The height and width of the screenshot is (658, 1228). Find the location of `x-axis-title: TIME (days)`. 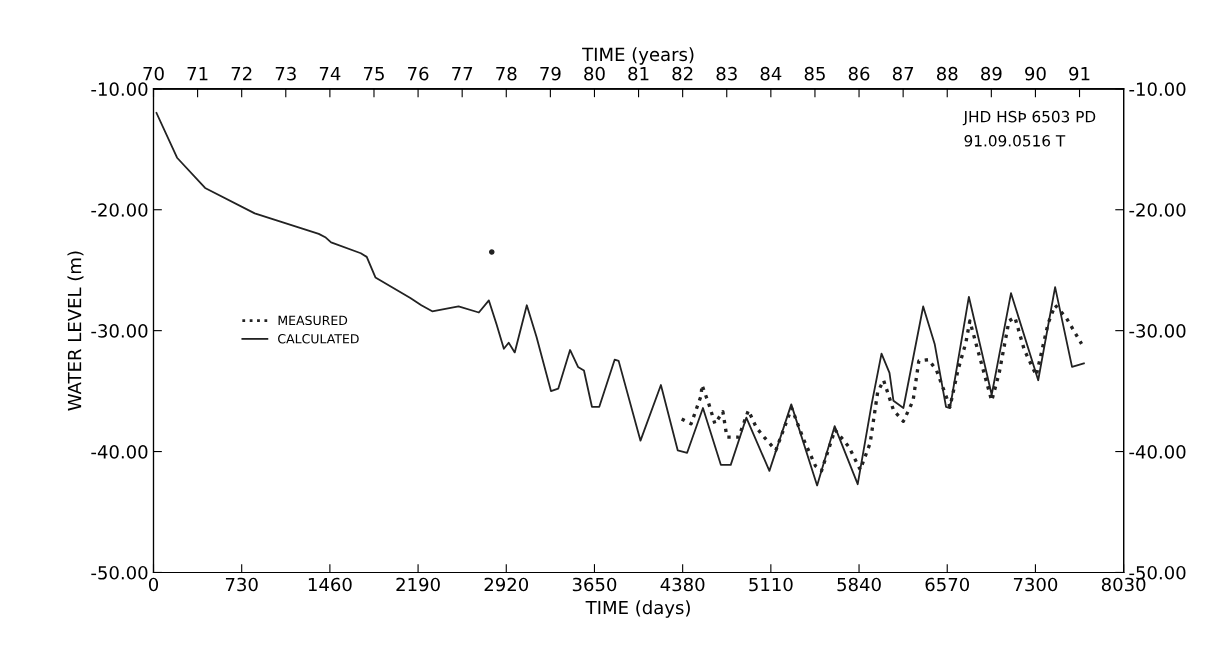

x-axis-title: TIME (days) is located at coordinates (637, 609).